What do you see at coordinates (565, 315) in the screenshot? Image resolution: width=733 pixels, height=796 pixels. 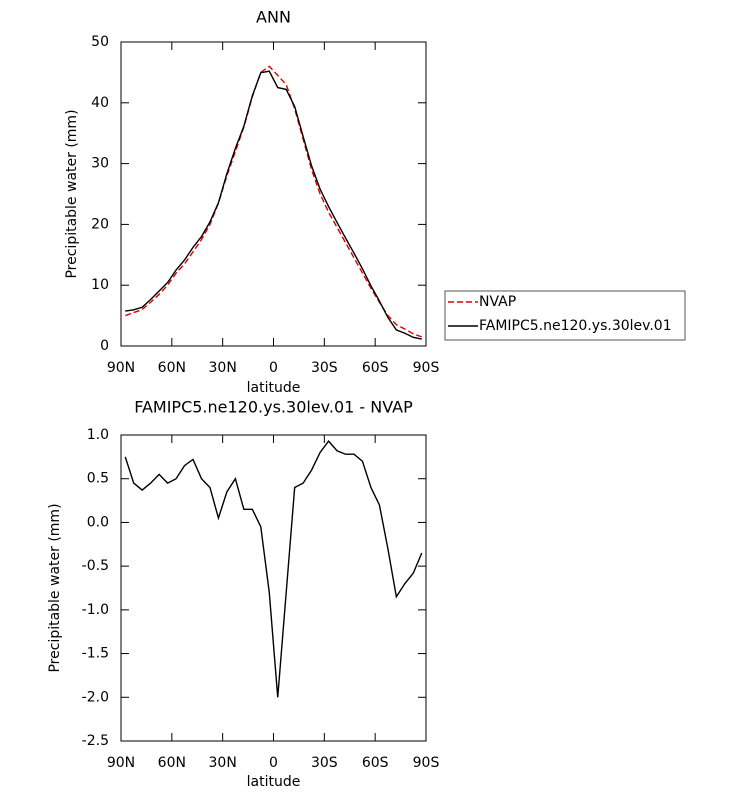 I see `legend-box` at bounding box center [565, 315].